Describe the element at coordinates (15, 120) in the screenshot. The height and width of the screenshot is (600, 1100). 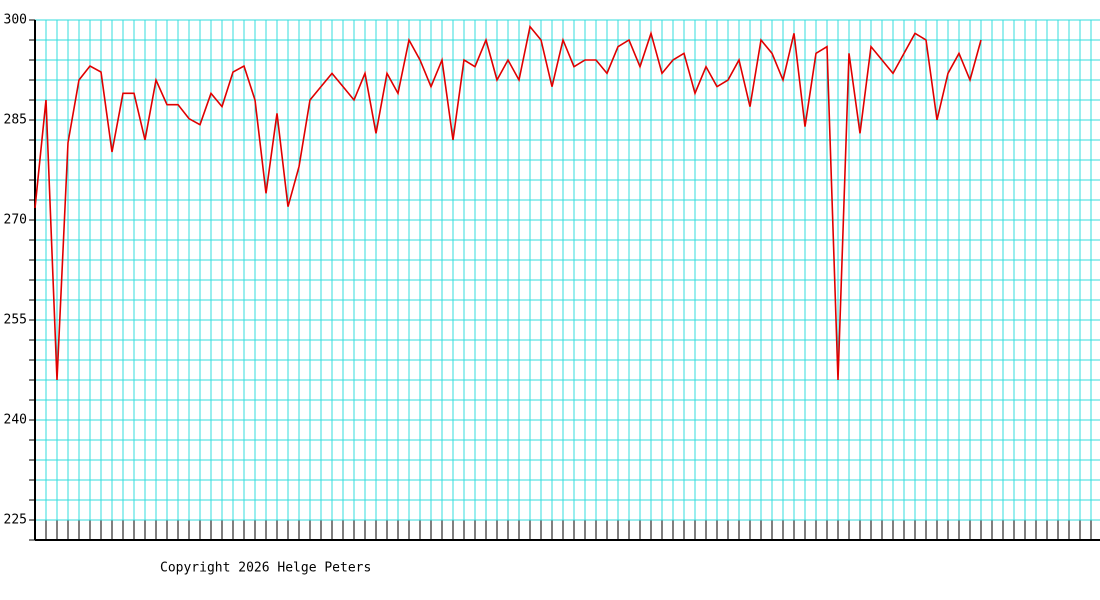
I see `y-tick-label: 285` at that location.